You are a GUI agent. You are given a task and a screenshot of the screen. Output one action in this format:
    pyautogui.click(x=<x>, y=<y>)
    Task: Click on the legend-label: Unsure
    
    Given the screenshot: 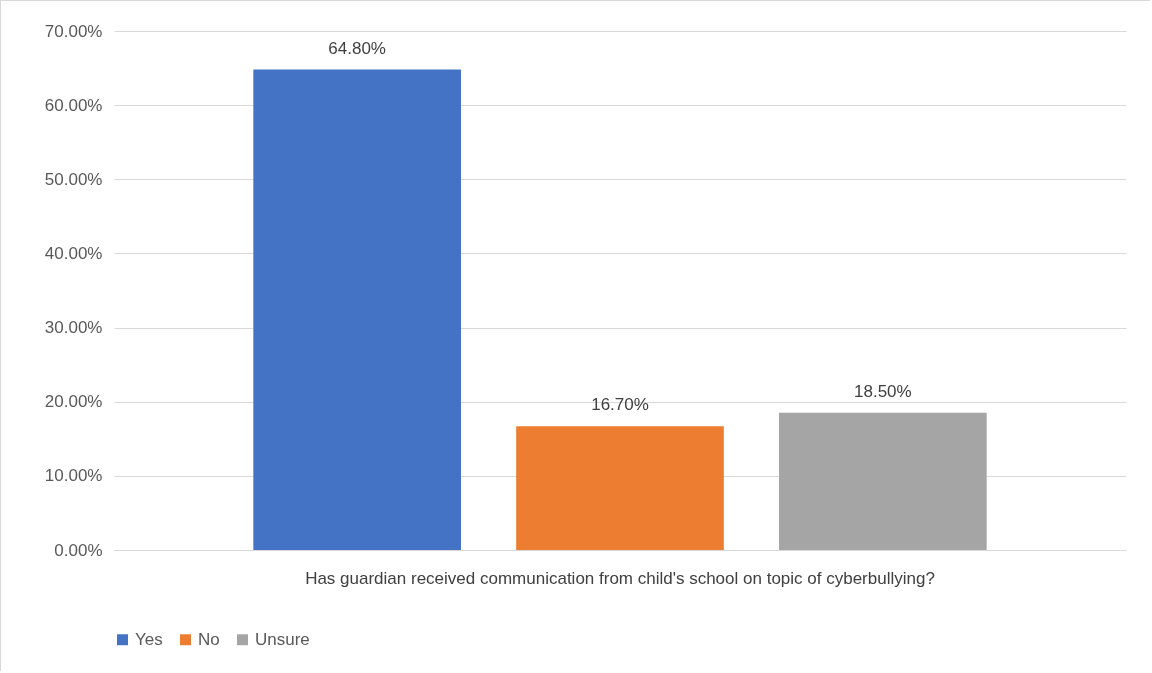 What is the action you would take?
    pyautogui.click(x=282, y=639)
    